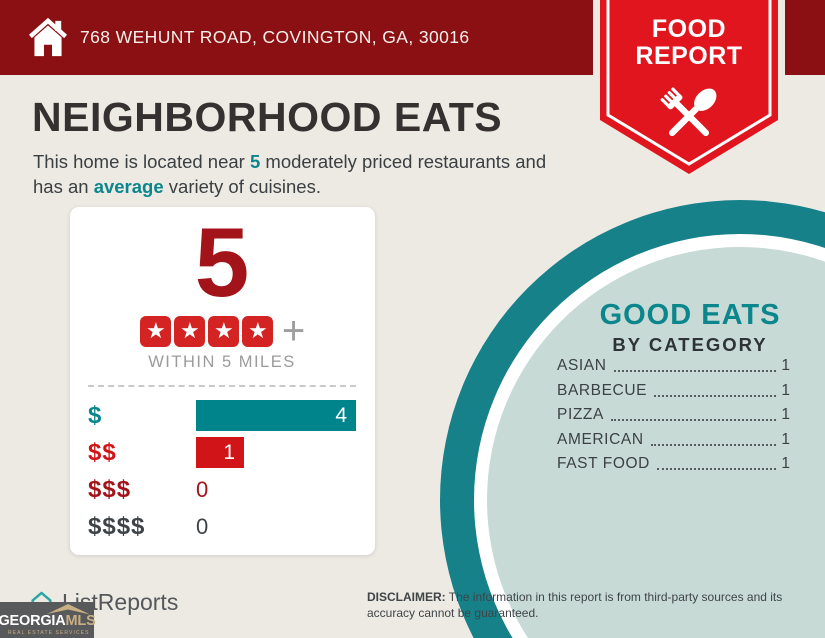 This screenshot has width=825, height=638. What do you see at coordinates (603, 463) in the screenshot?
I see `category-name: FAST FOOD` at bounding box center [603, 463].